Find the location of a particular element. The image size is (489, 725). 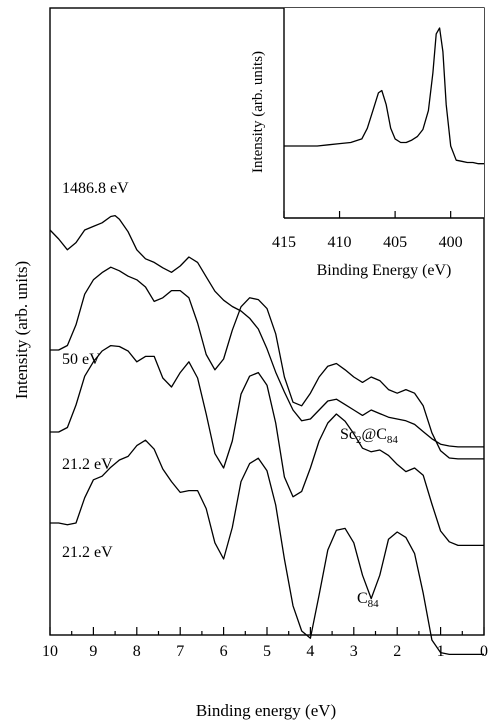

main-x-tick-label: 10 is located at coordinates (50, 651).